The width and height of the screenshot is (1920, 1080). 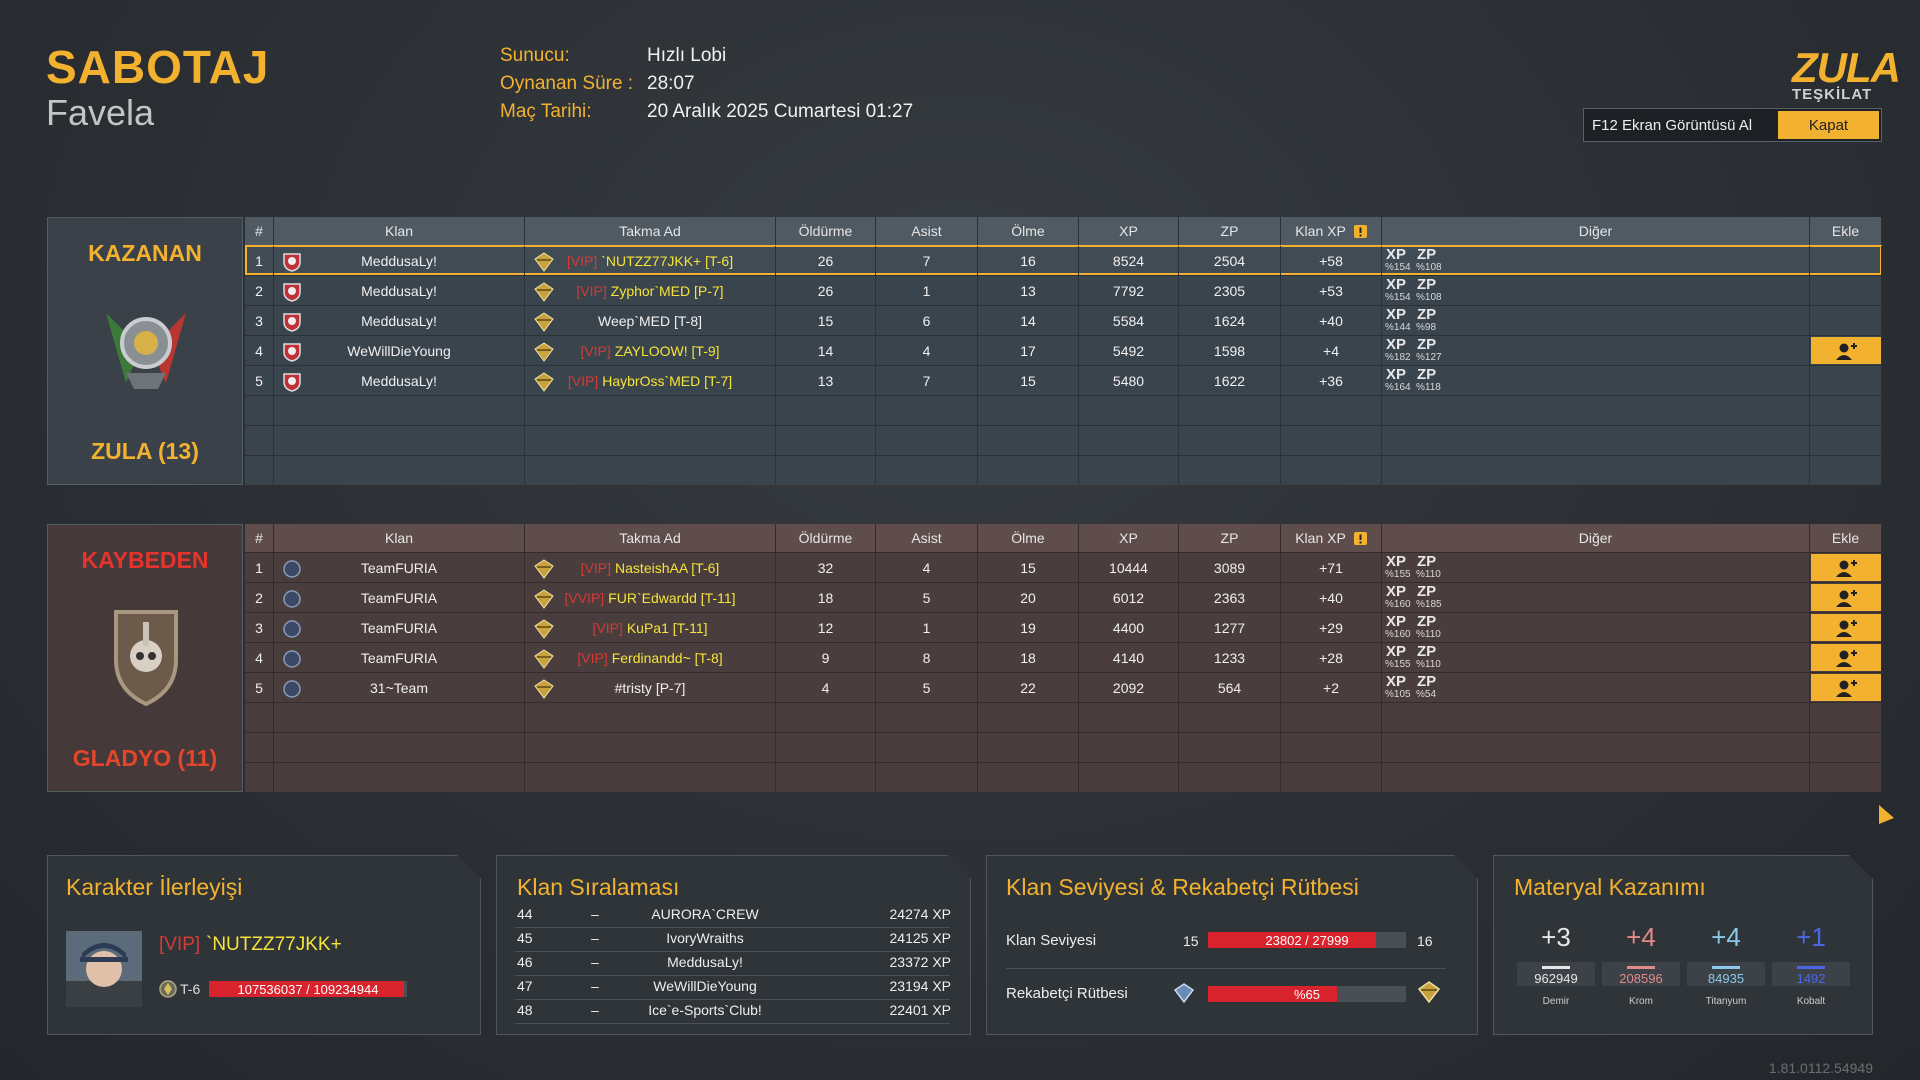 What do you see at coordinates (1400, 351) in the screenshot?
I see `bonus-badge: XP %182` at bounding box center [1400, 351].